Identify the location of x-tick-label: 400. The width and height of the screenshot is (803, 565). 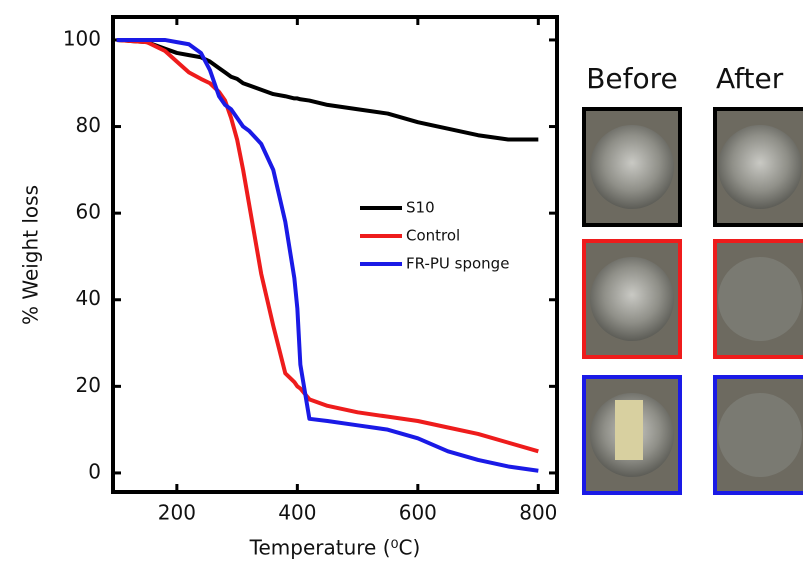
(297, 513).